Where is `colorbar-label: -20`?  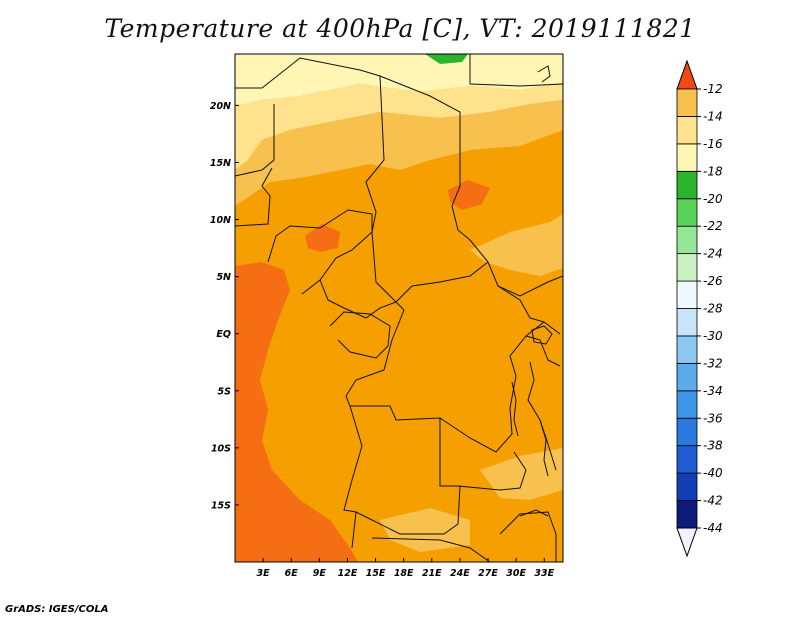 colorbar-label: -20 is located at coordinates (713, 199).